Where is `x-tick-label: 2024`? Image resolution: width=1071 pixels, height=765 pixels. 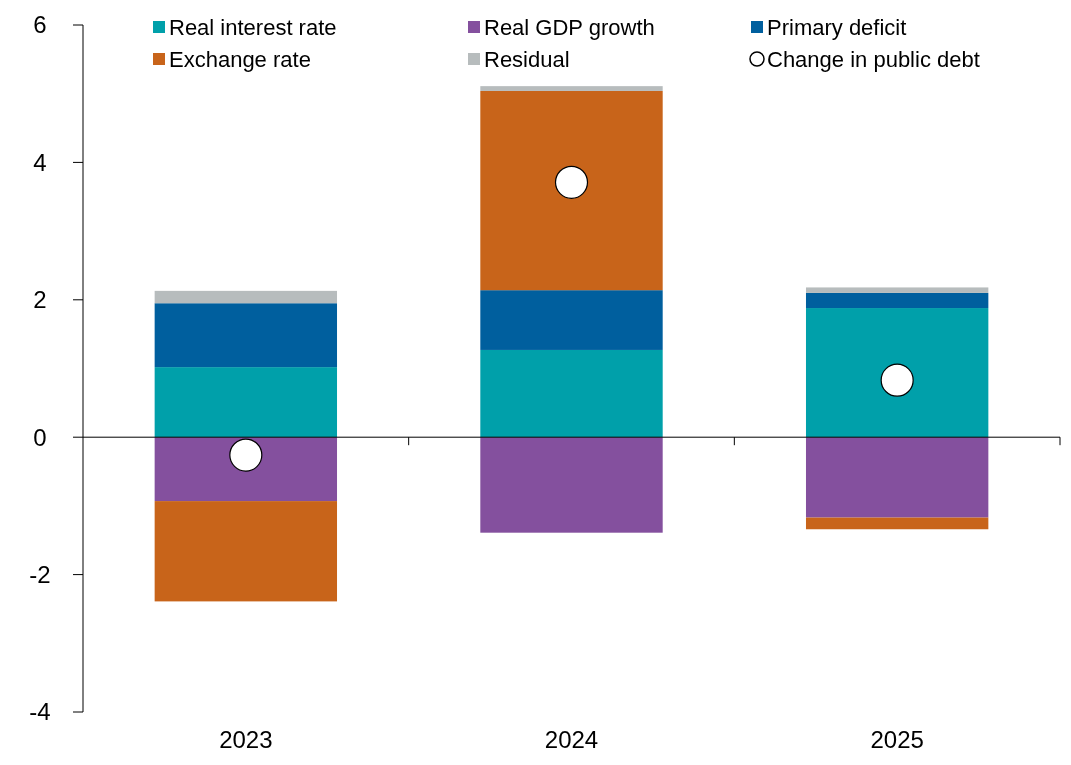 x-tick-label: 2024 is located at coordinates (571, 739).